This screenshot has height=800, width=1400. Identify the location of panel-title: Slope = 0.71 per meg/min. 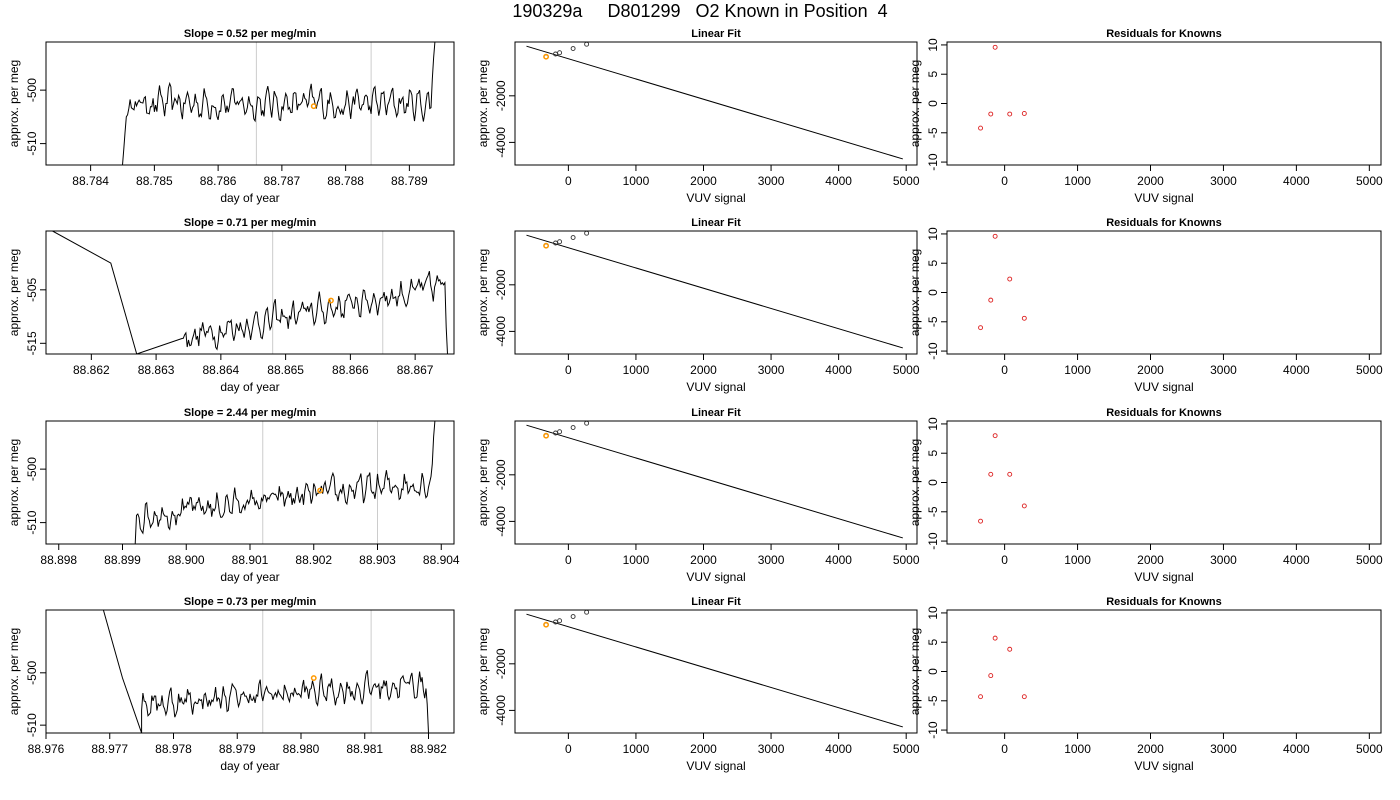
(250, 223).